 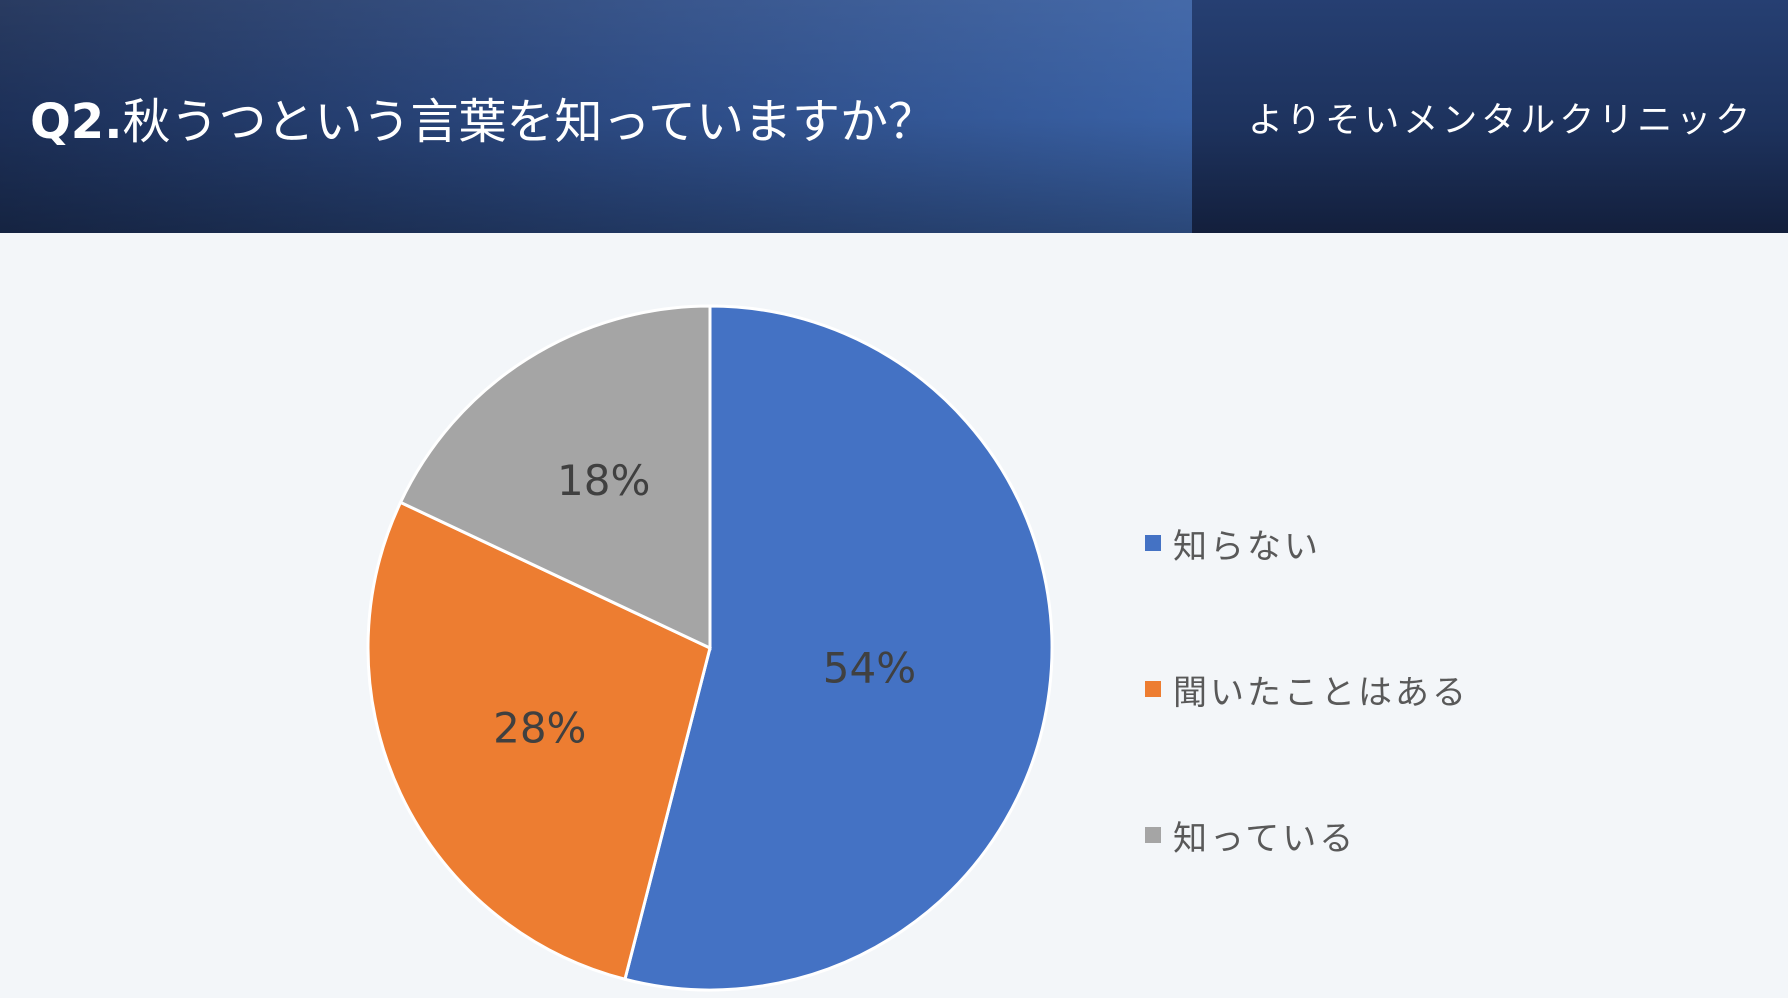 I want to click on legend-item-shitteiru: 知っている, so click(x=1307, y=835).